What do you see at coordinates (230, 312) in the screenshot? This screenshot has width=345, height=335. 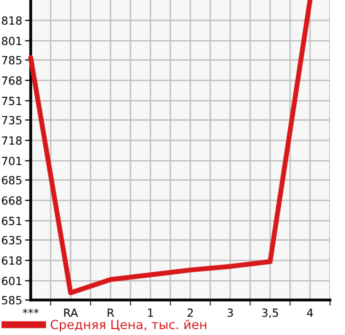 I see `x-tick-label: 3` at bounding box center [230, 312].